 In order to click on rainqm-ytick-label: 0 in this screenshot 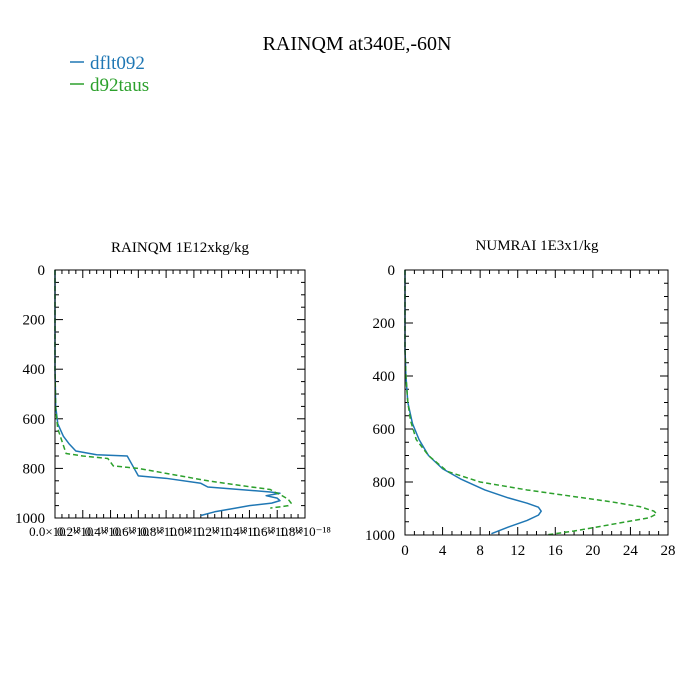, I will do `click(42, 271)`.